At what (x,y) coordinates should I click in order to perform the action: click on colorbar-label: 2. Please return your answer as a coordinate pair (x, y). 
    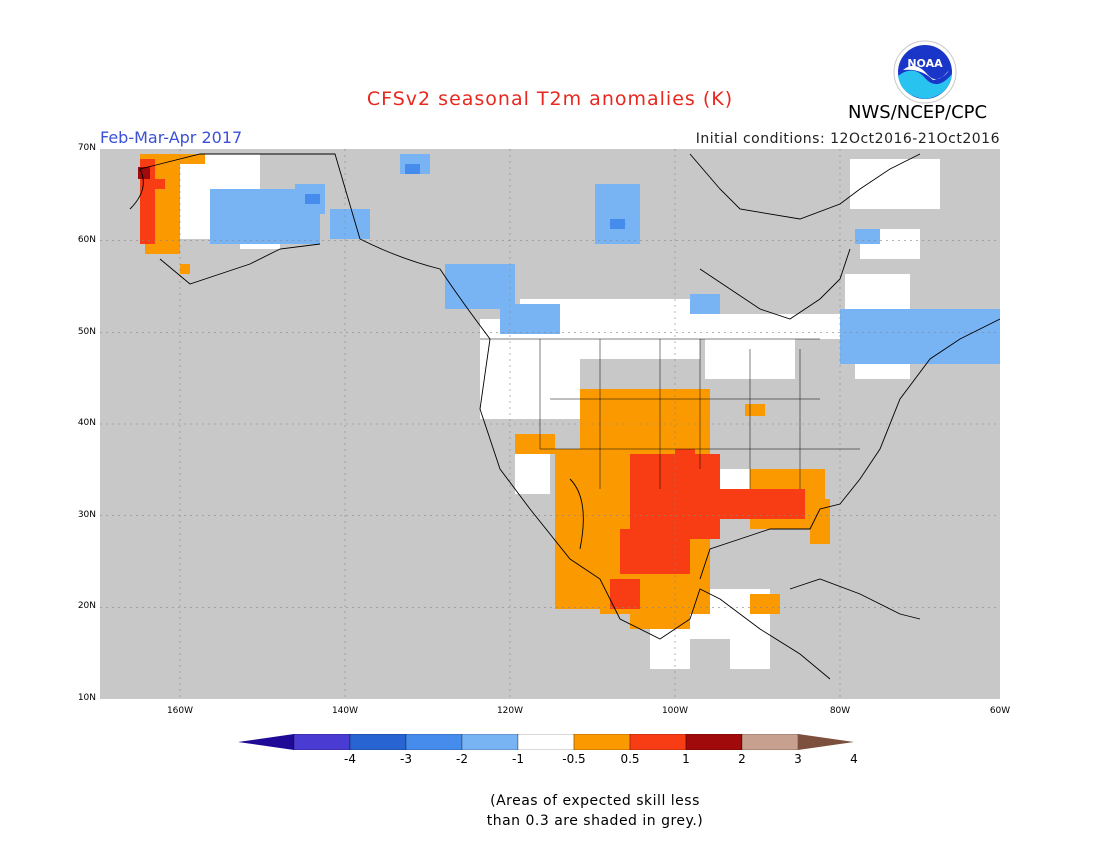
    Looking at the image, I should click on (742, 759).